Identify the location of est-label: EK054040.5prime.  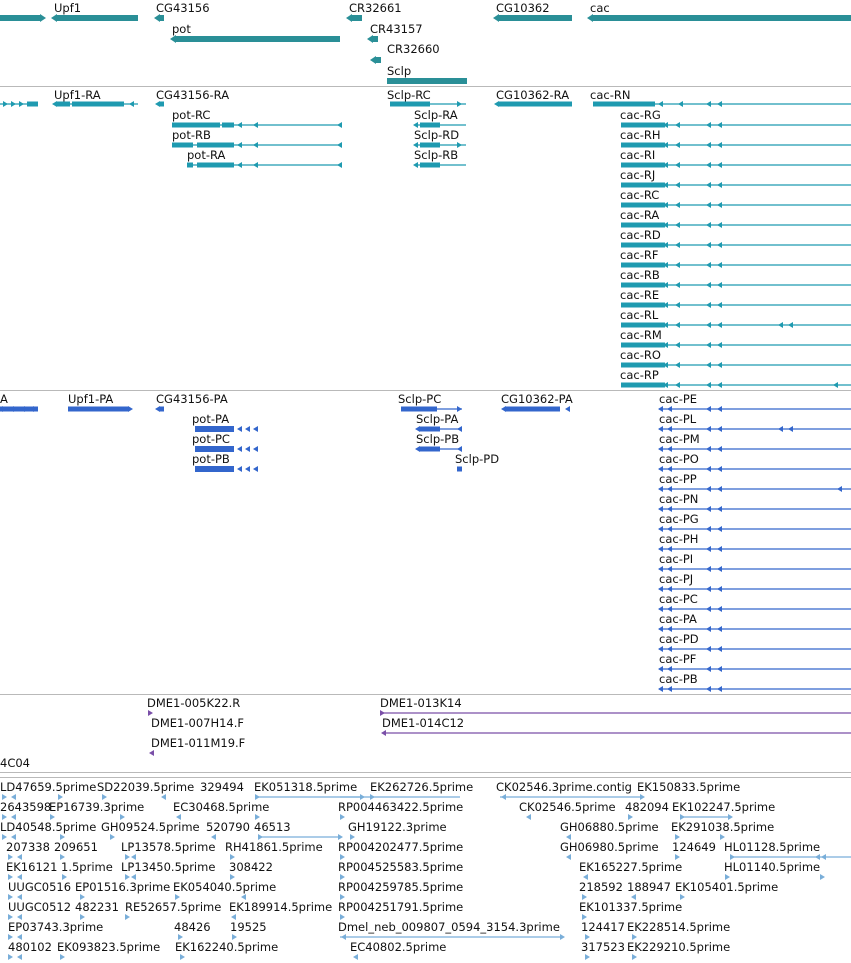
(225, 887).